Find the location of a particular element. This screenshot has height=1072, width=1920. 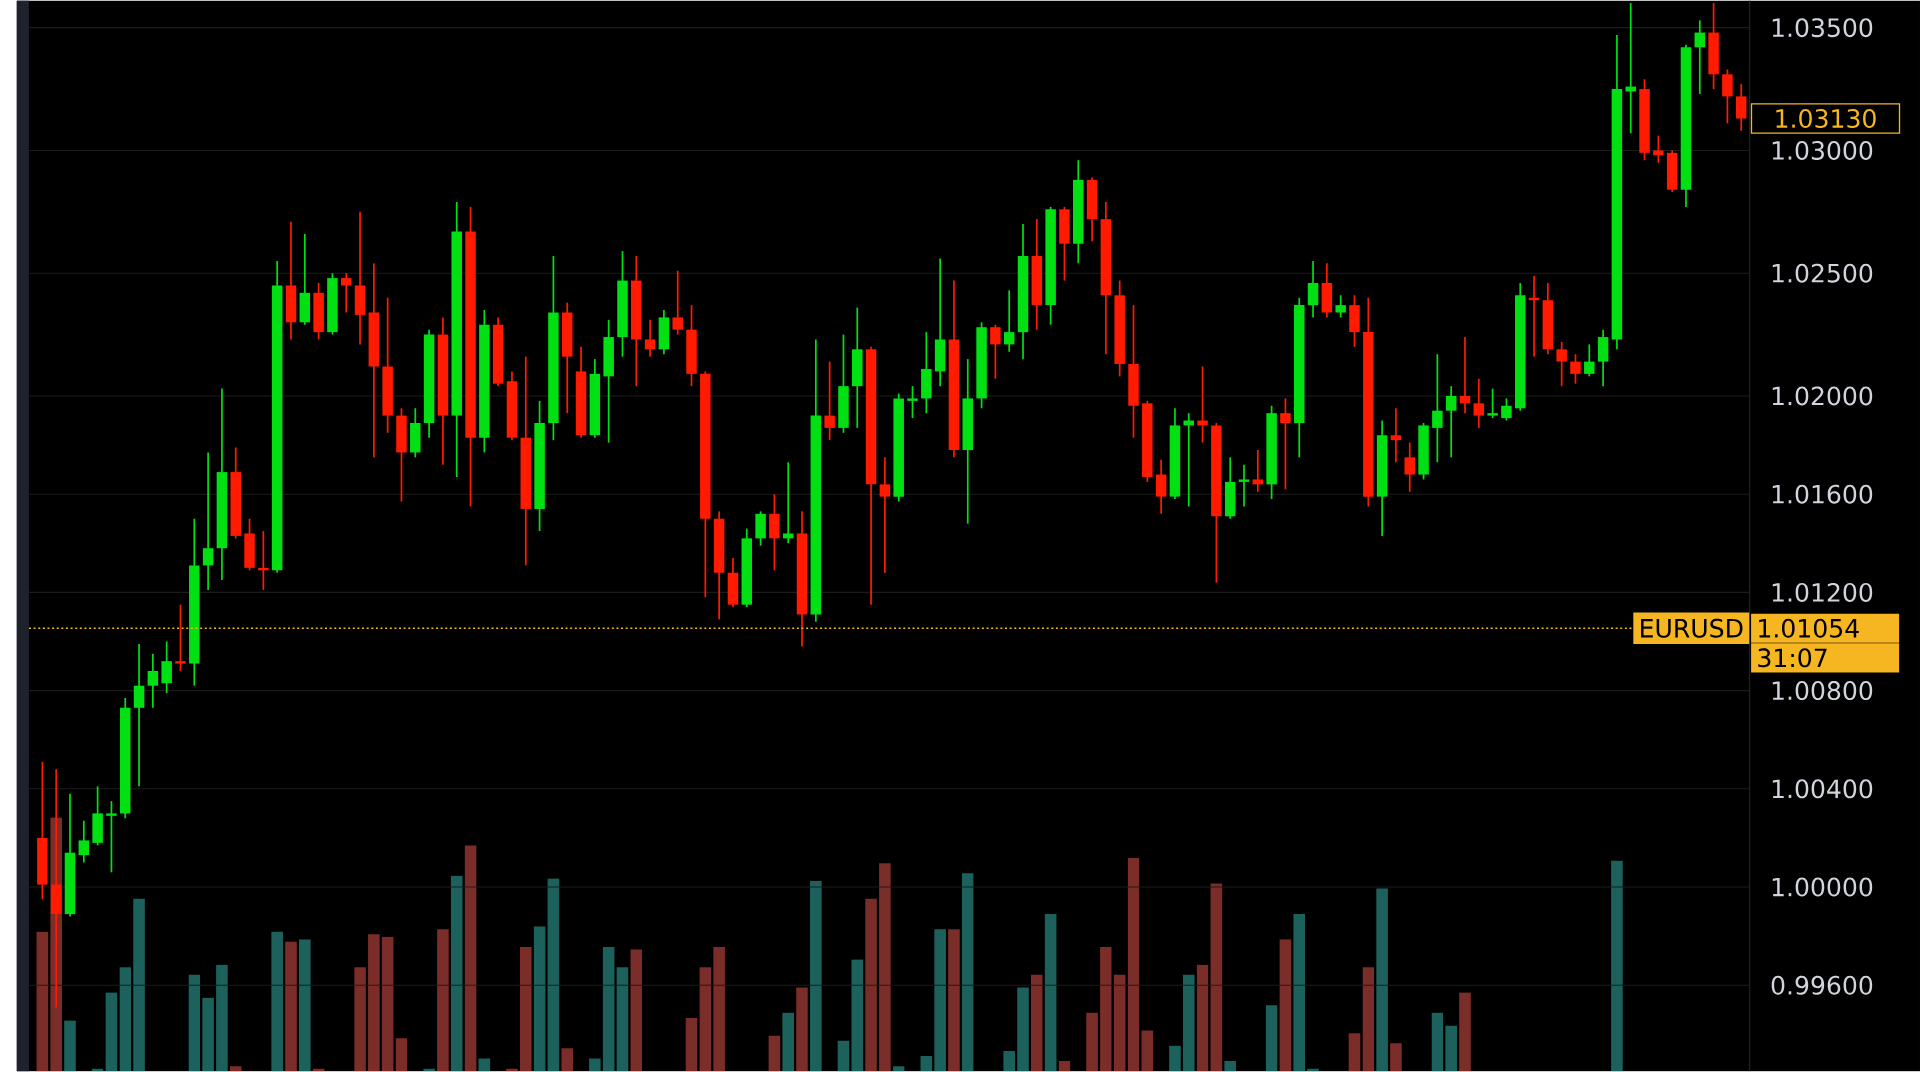

y-tick-label: 1.00800 is located at coordinates (1822, 691).